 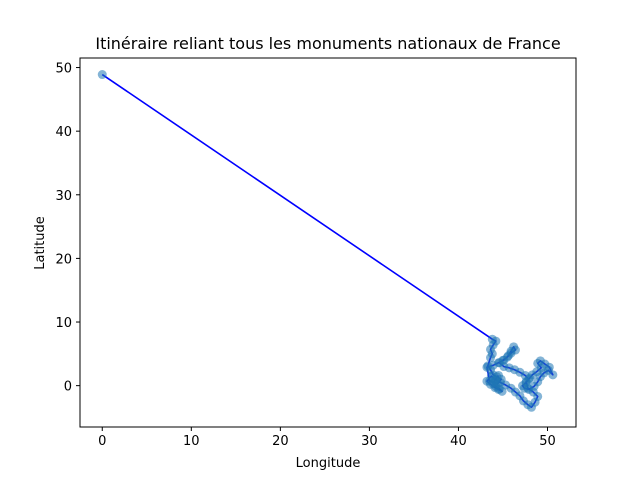 What do you see at coordinates (67, 228) in the screenshot?
I see `y-axis: 0 10 20 30 40 50` at bounding box center [67, 228].